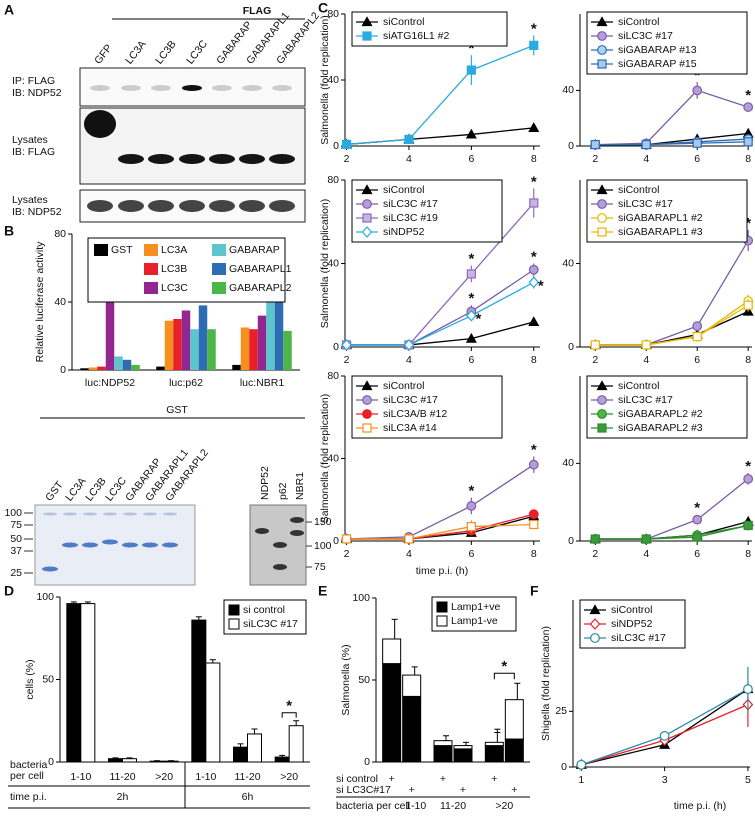 The width and height of the screenshot is (755, 831). I want to click on lane-label: LC3B, so click(166, 52).